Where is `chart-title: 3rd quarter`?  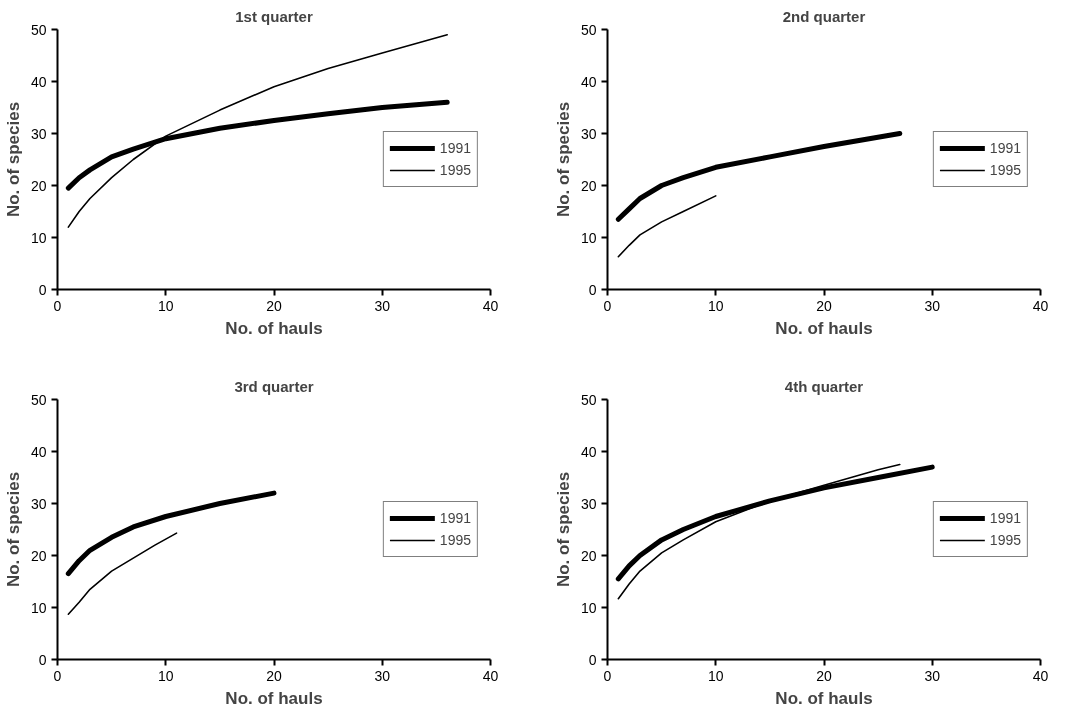
chart-title: 3rd quarter is located at coordinates (274, 386).